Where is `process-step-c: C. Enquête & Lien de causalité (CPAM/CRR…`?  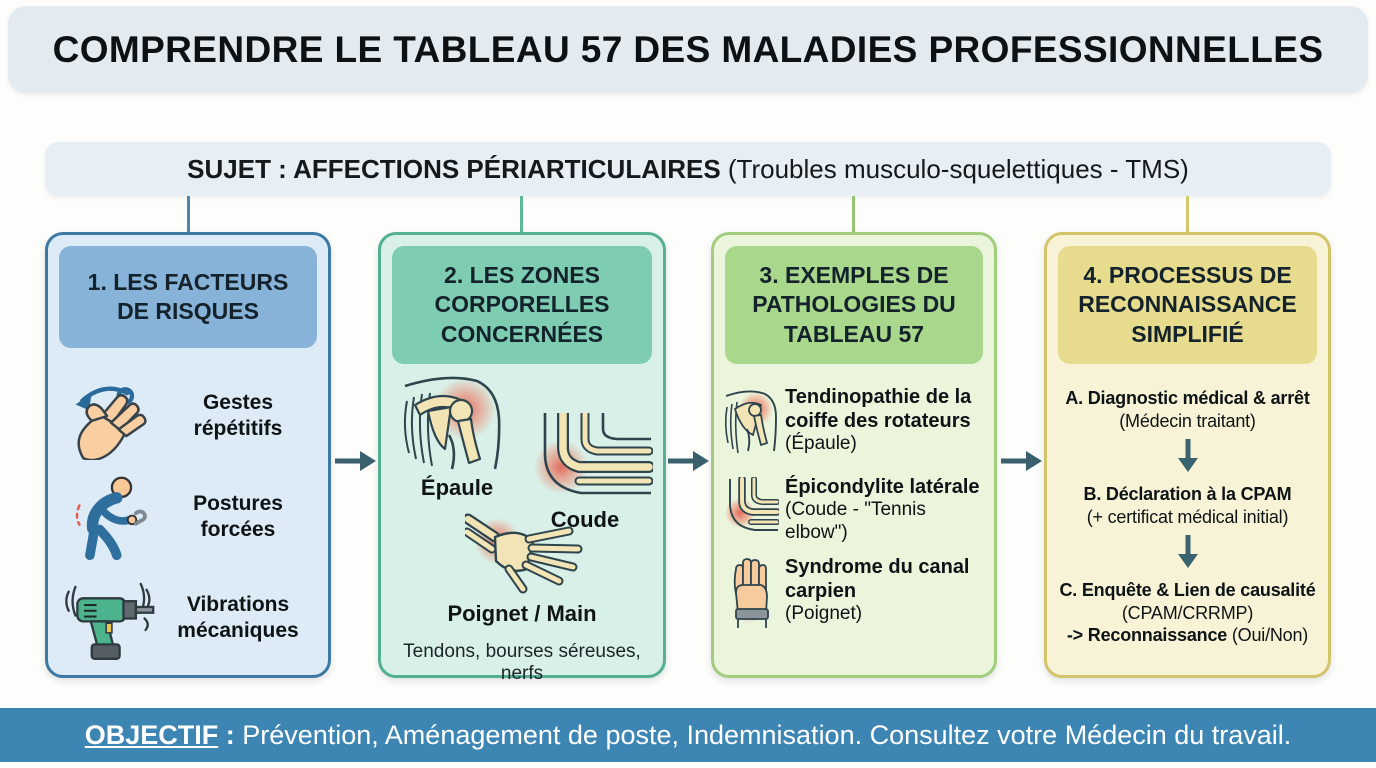
process-step-c: C. Enquête & Lien de causalité (CPAM/CRR… is located at coordinates (1187, 613).